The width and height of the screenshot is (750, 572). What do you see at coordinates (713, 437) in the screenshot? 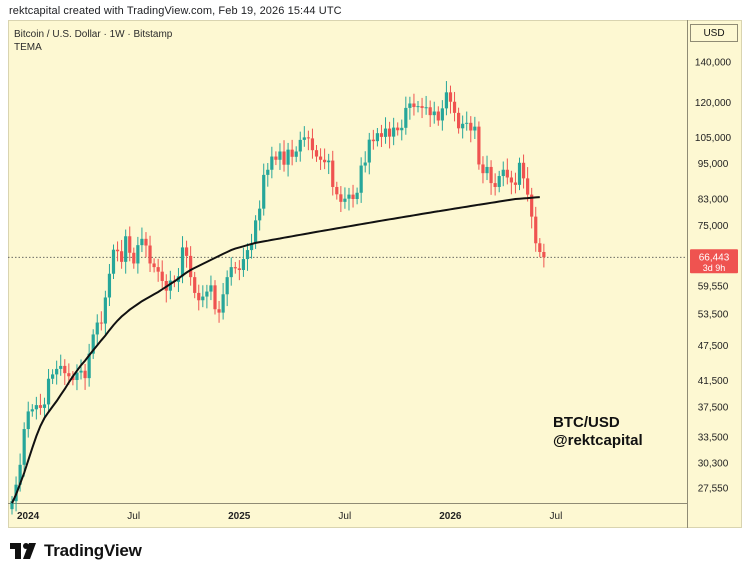
I see `y-tick-label: 33,500` at bounding box center [713, 437].